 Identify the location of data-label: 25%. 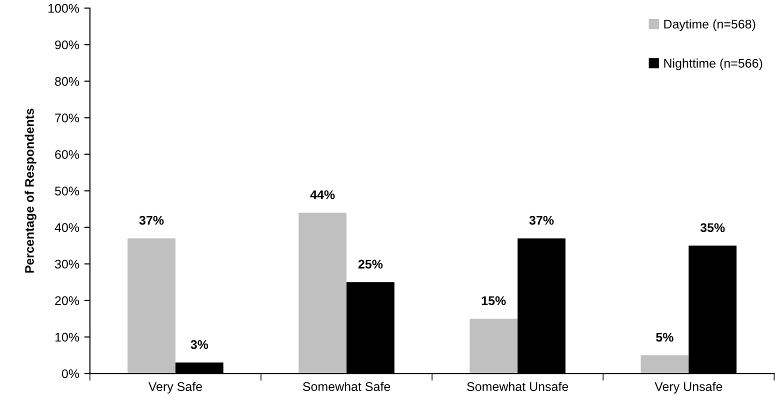
(370, 264).